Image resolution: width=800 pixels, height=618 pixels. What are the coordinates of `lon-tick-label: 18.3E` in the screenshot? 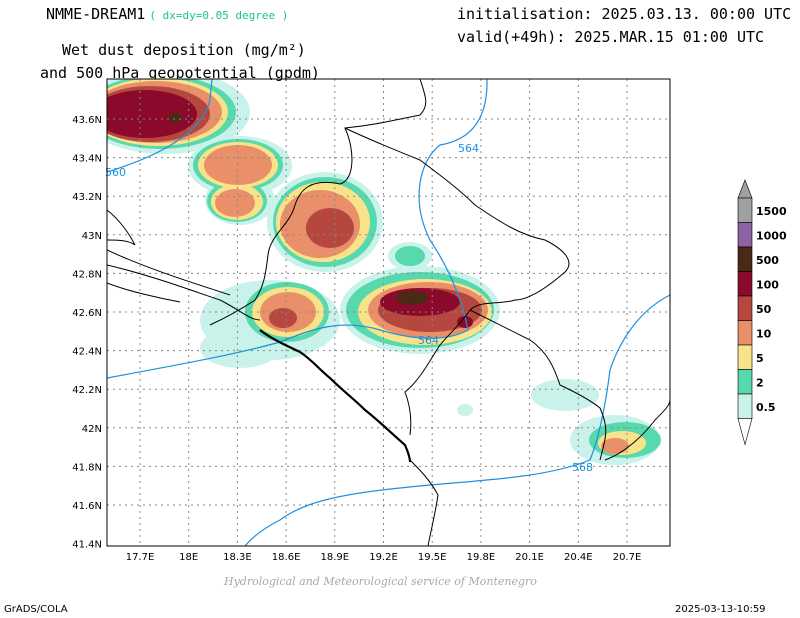 It's located at (237, 557).